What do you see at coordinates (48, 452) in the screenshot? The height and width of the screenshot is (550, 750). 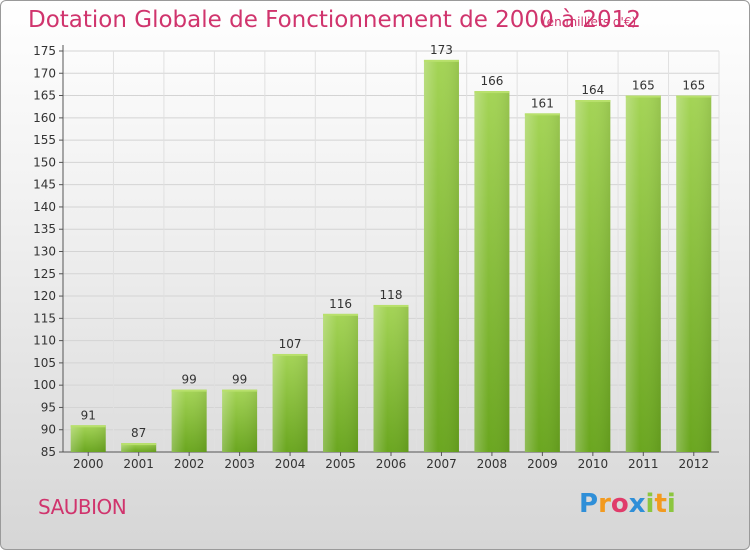 I see `y-tick-label: 85` at bounding box center [48, 452].